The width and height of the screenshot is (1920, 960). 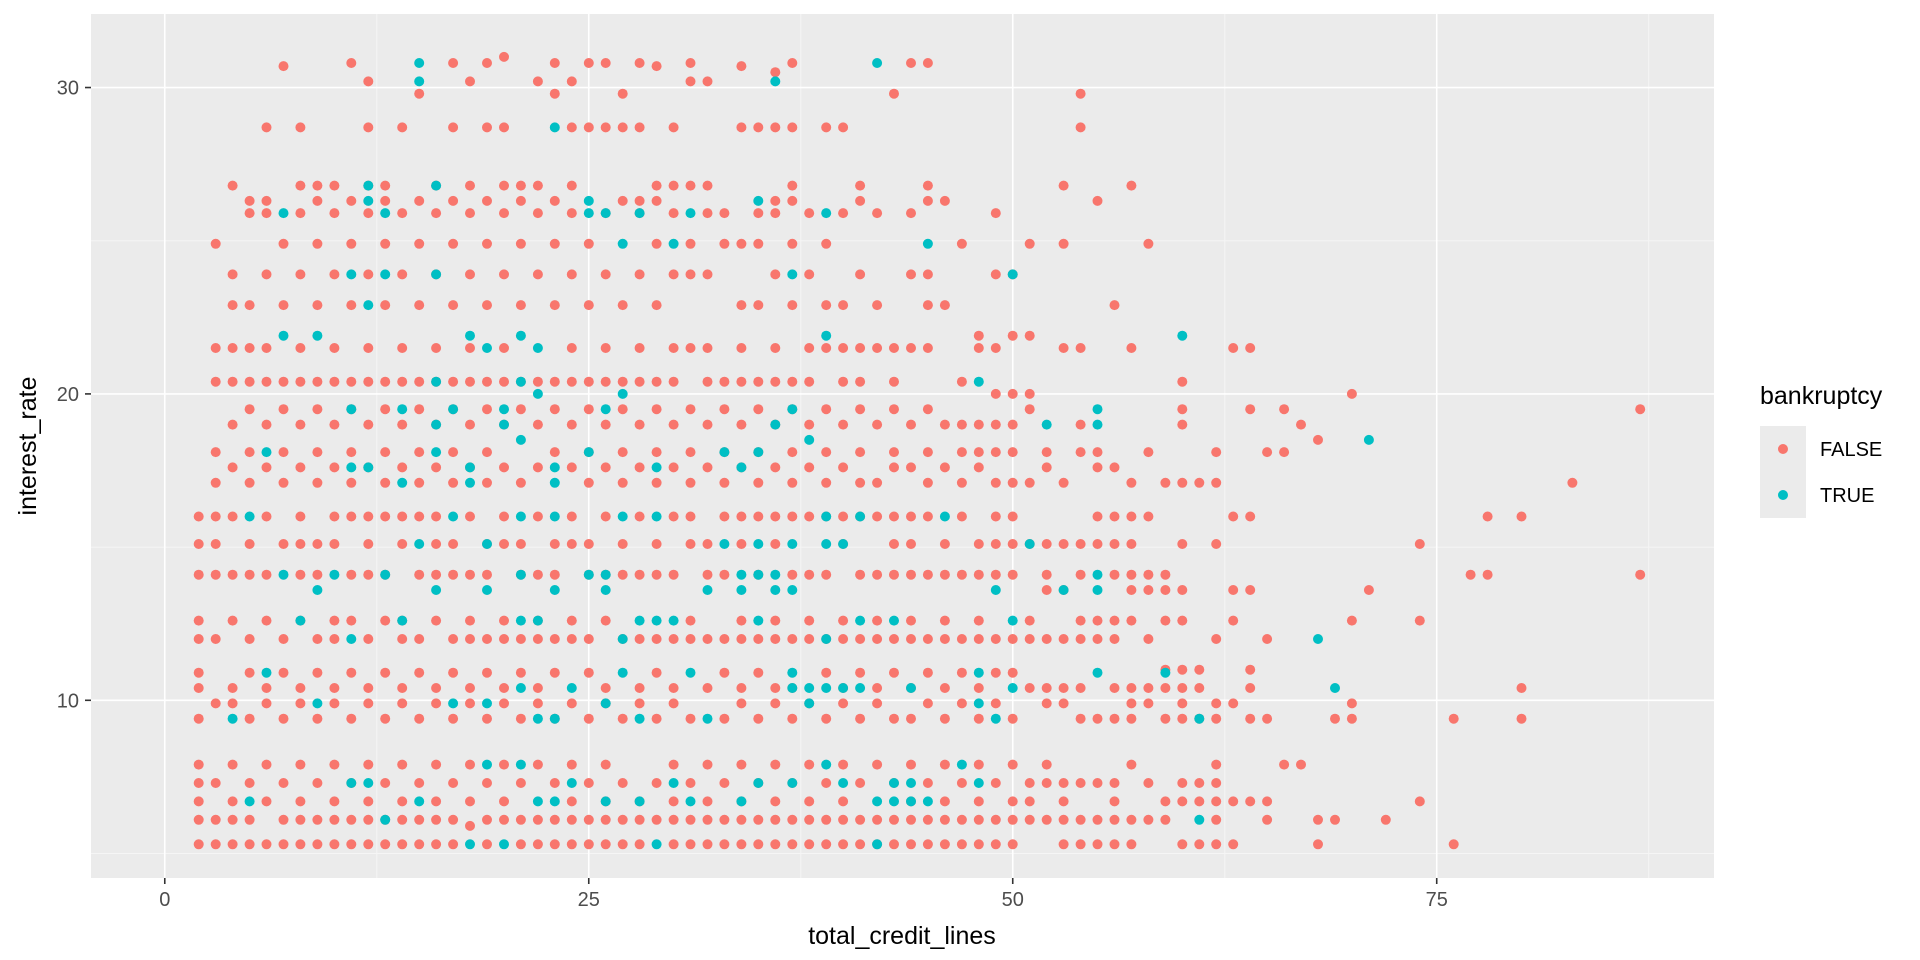 What do you see at coordinates (28, 446) in the screenshot?
I see `y-axis-title: interest_rate` at bounding box center [28, 446].